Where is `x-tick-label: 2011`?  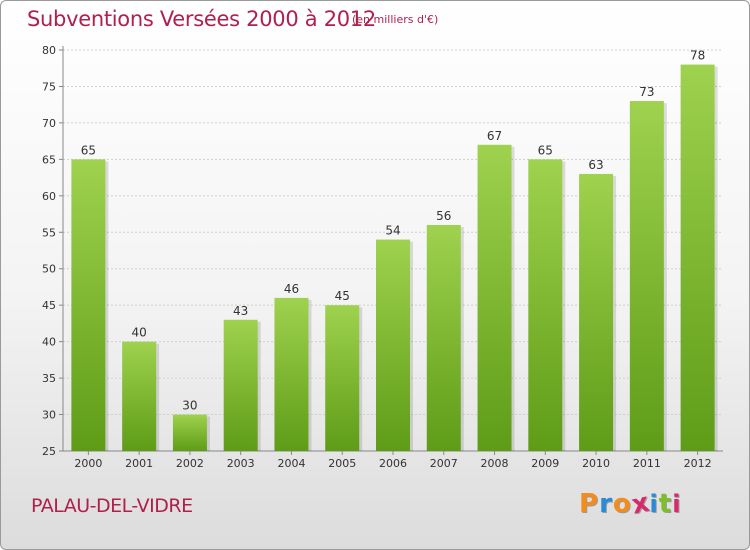 x-tick-label: 2011 is located at coordinates (647, 463).